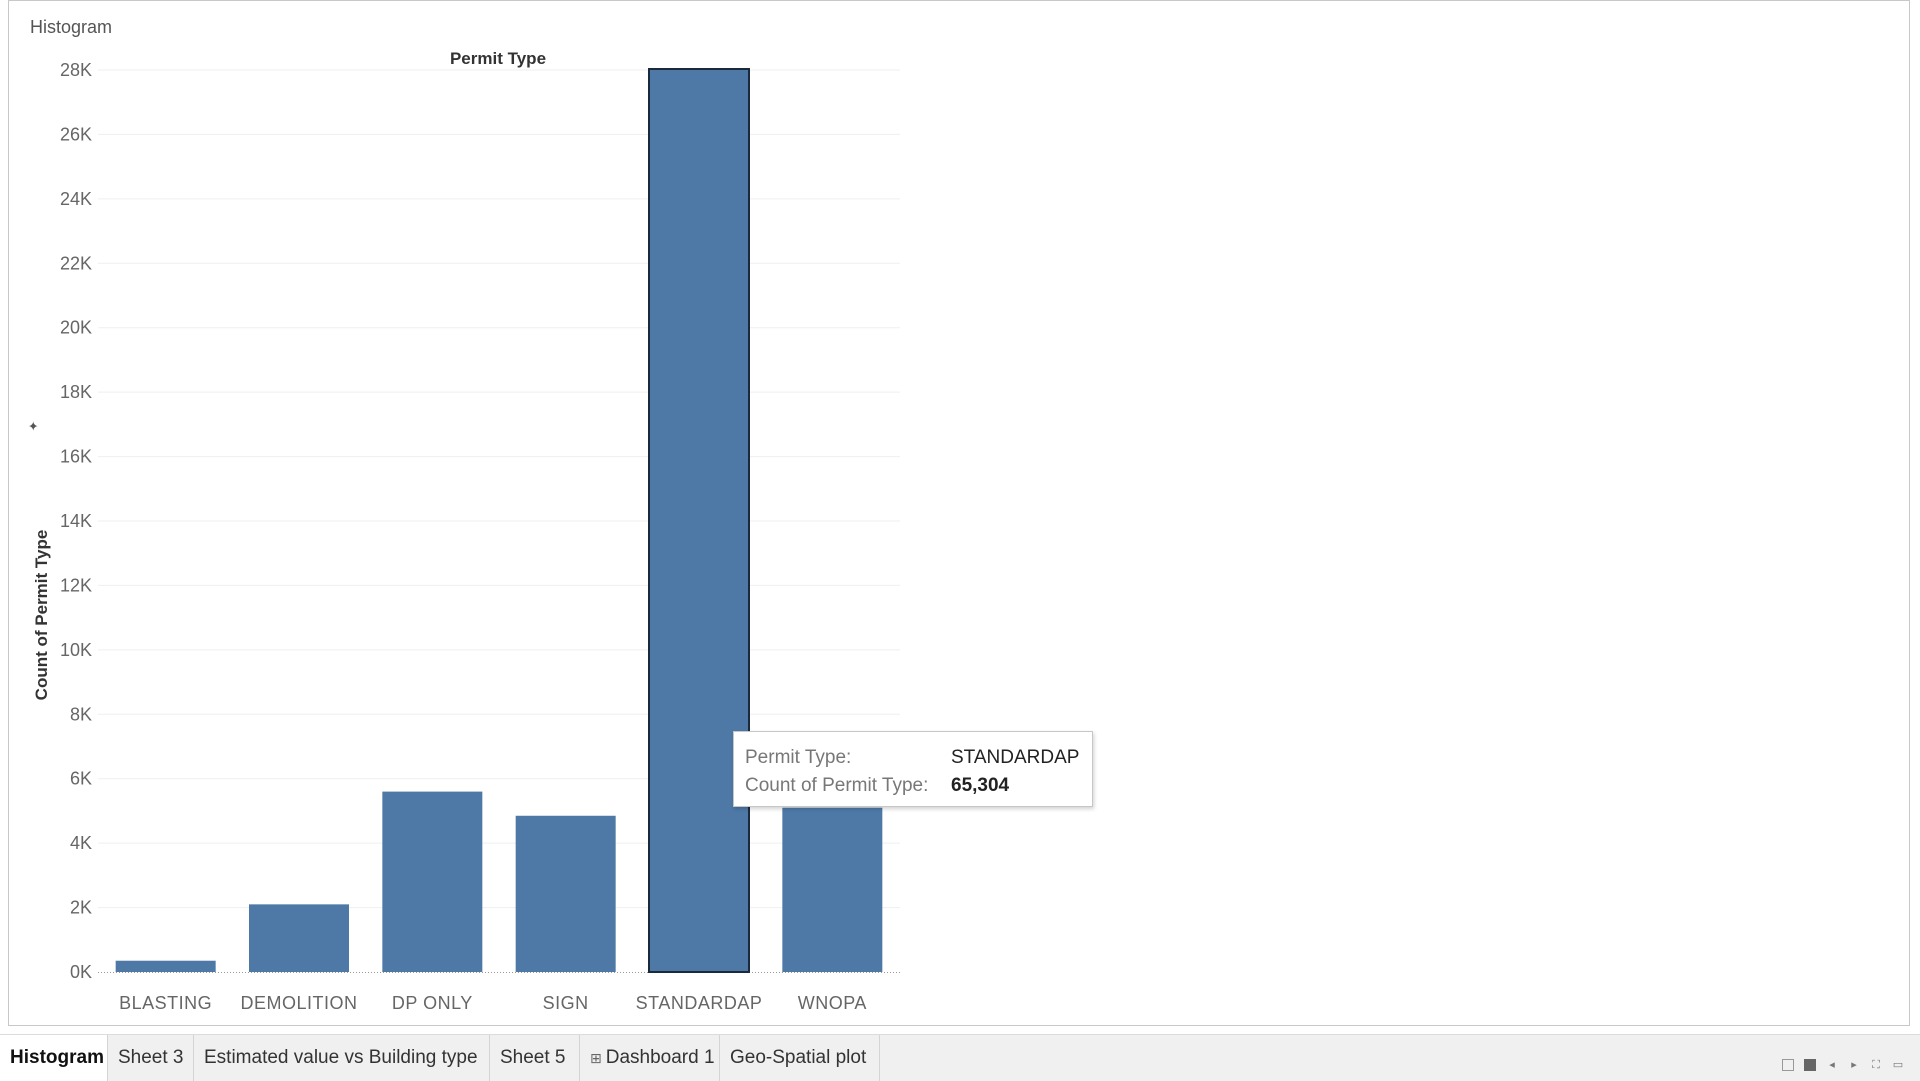 Image resolution: width=1920 pixels, height=1081 pixels. I want to click on y-tick-label: 14K, so click(76, 521).